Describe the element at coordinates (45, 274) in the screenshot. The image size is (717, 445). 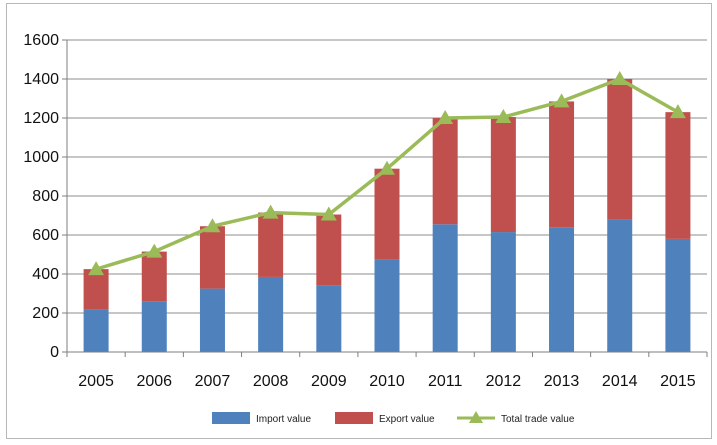
I see `y-tick-label: 400` at that location.